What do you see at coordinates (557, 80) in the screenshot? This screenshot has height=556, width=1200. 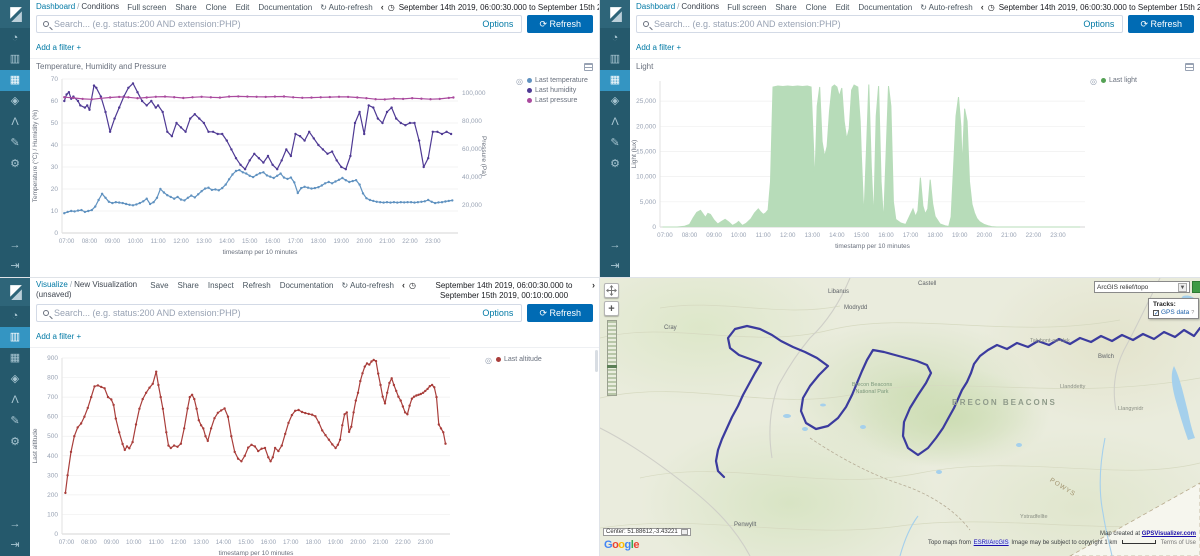 I see `legend-item: Last temperature` at bounding box center [557, 80].